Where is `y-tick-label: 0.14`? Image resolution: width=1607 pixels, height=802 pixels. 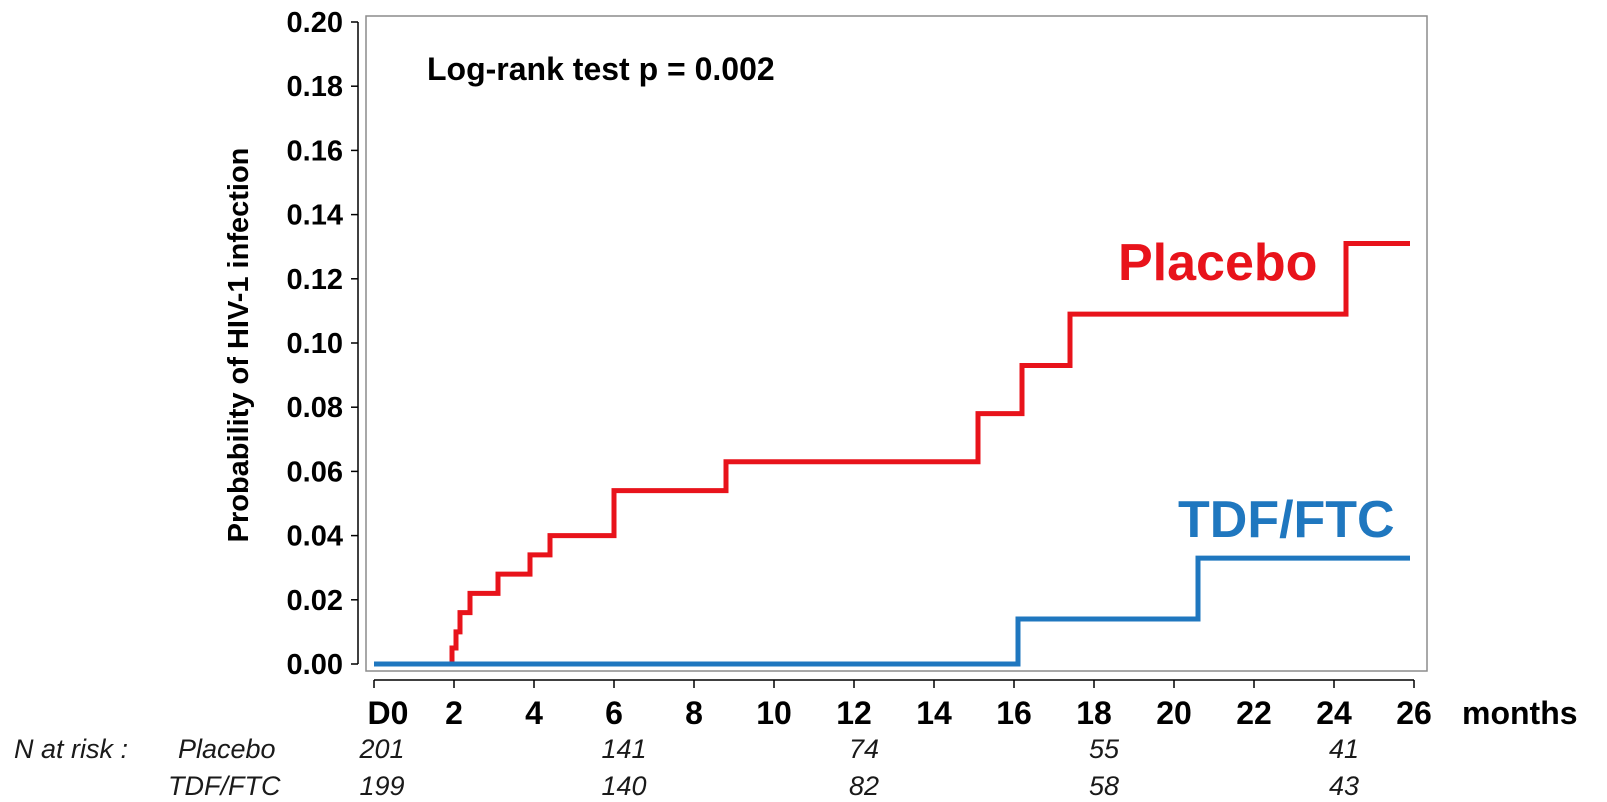 y-tick-label: 0.14 is located at coordinates (315, 216).